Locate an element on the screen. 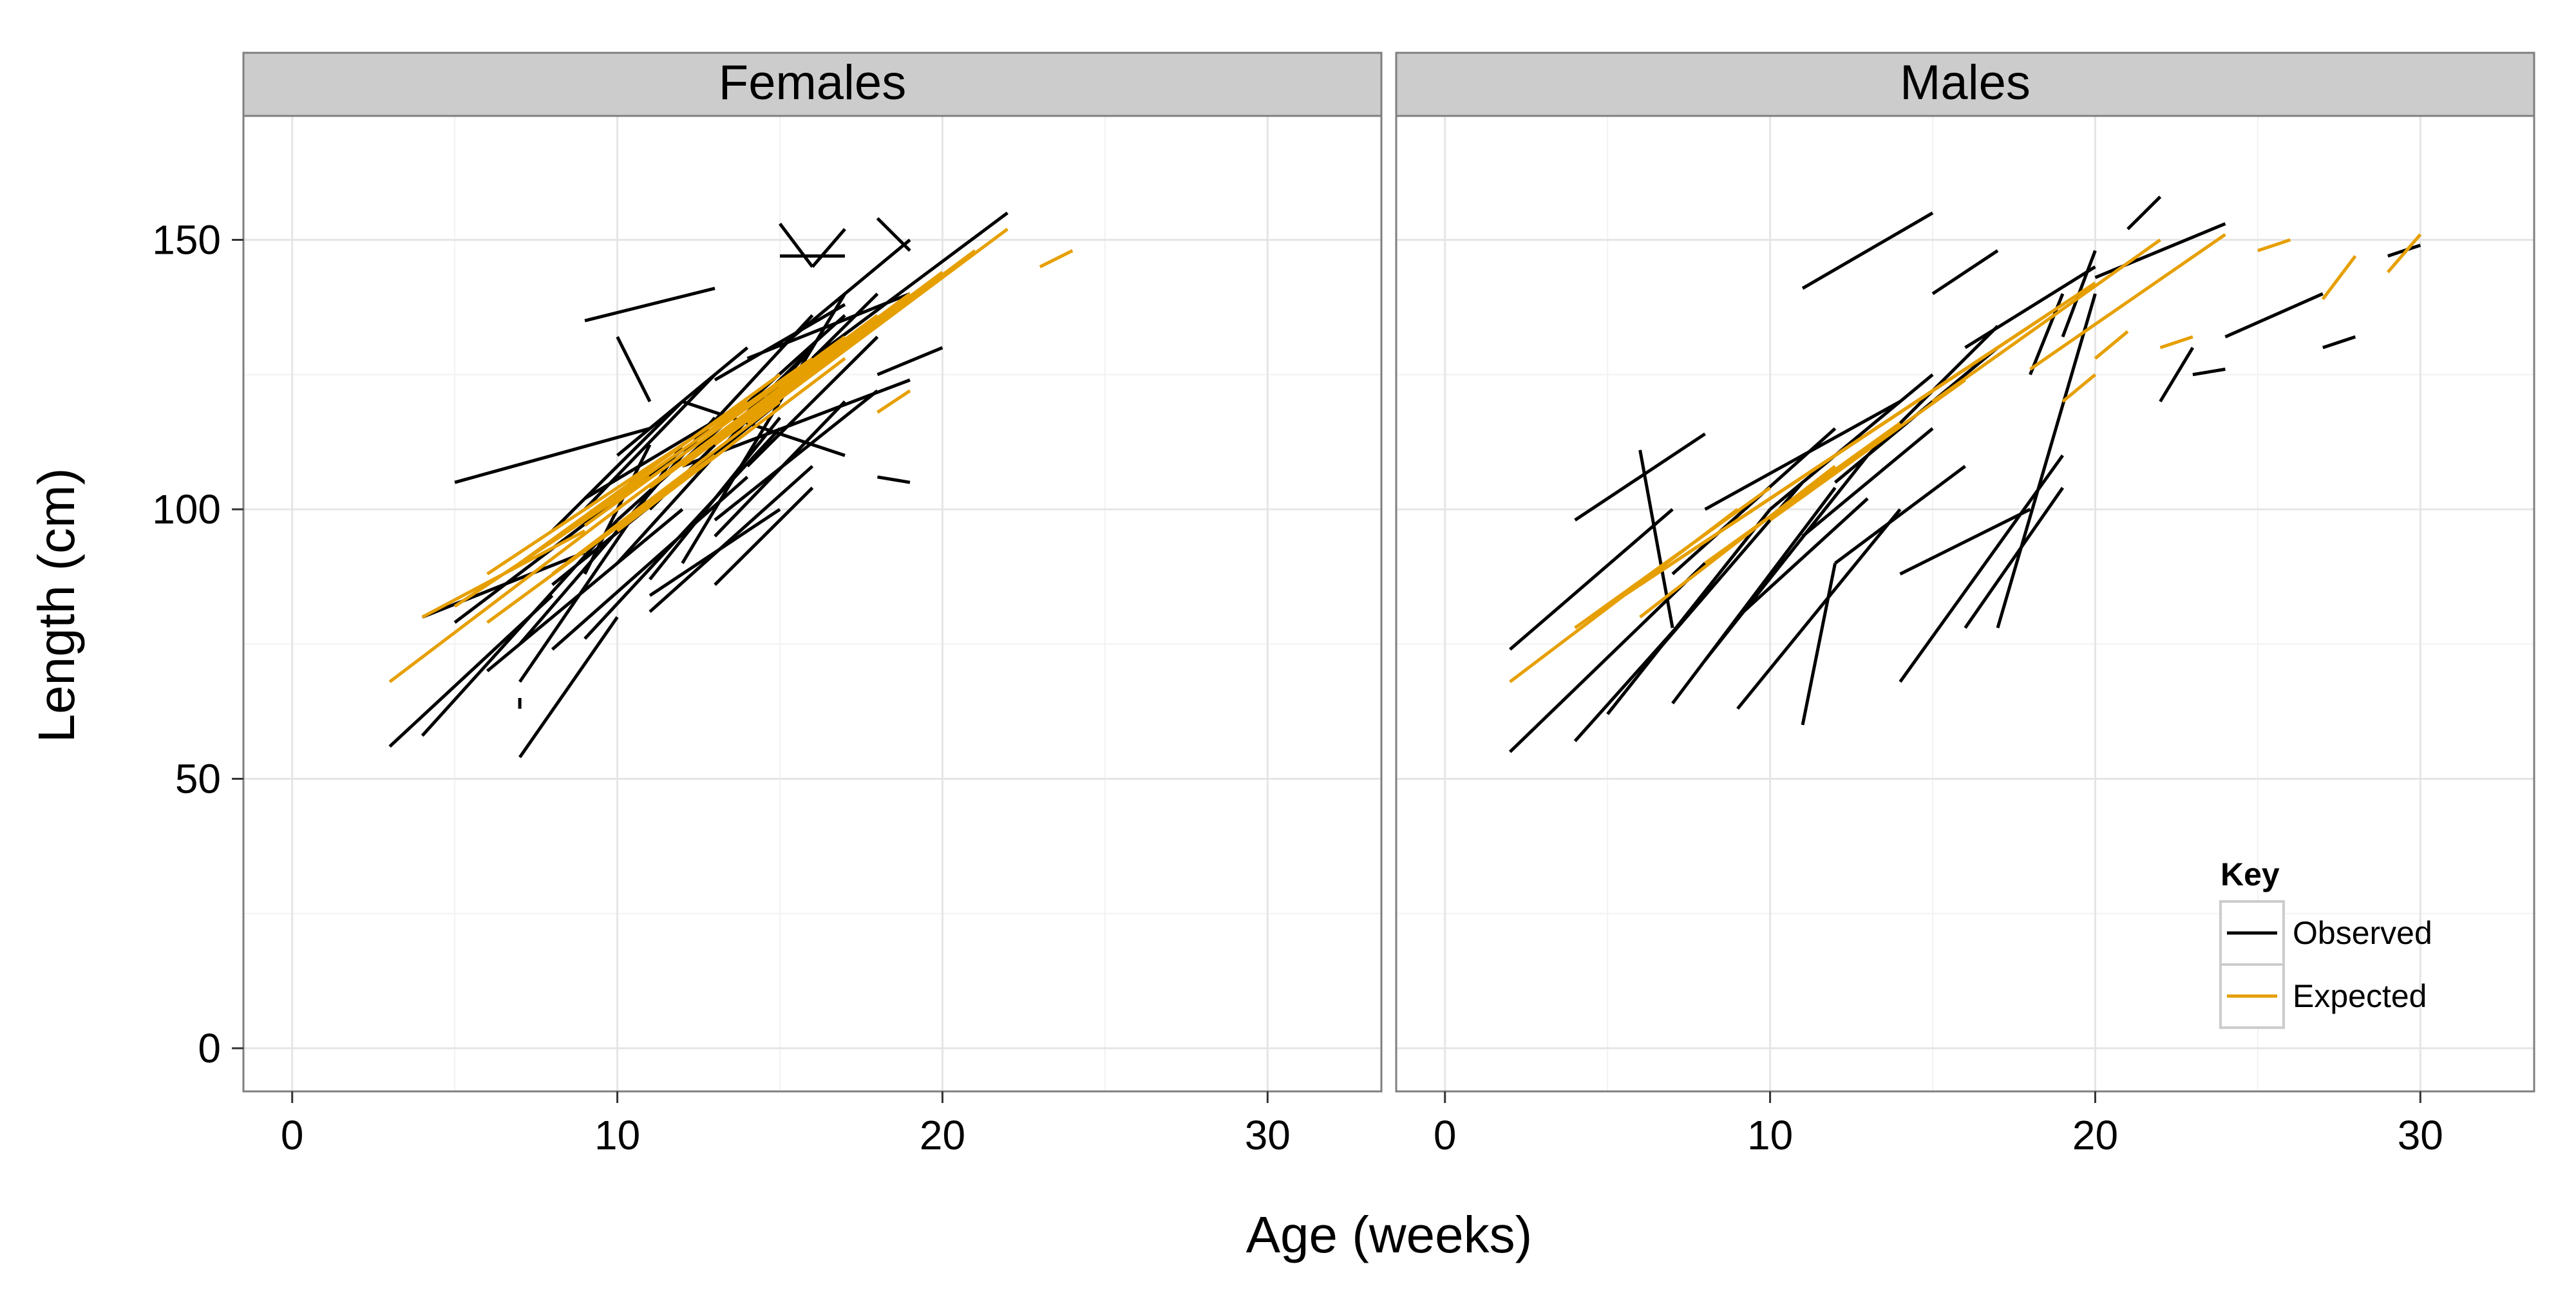  panel-title: Males is located at coordinates (1966, 82).